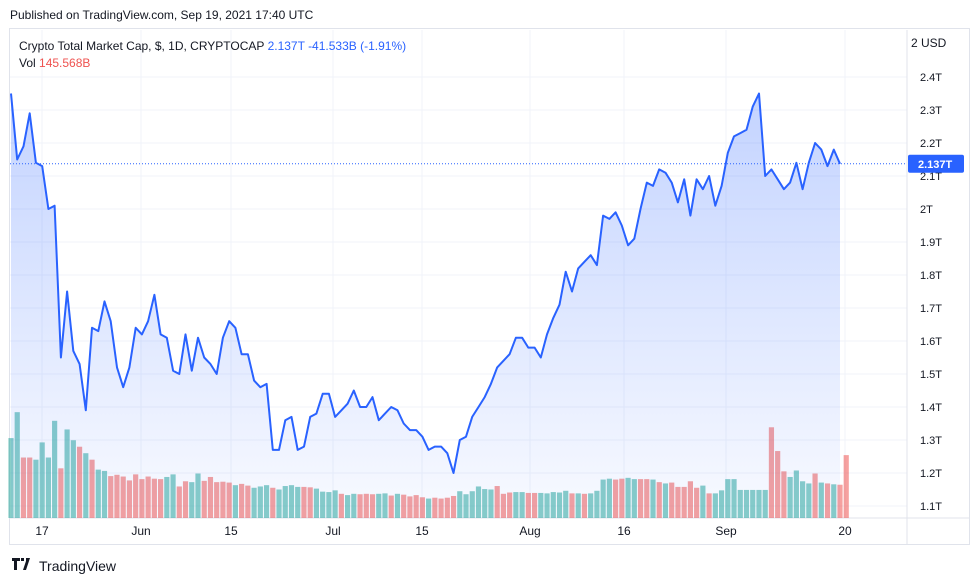 Image resolution: width=980 pixels, height=583 pixels. Describe the element at coordinates (931, 309) in the screenshot. I see `y-tick-label: 1.7T` at that location.